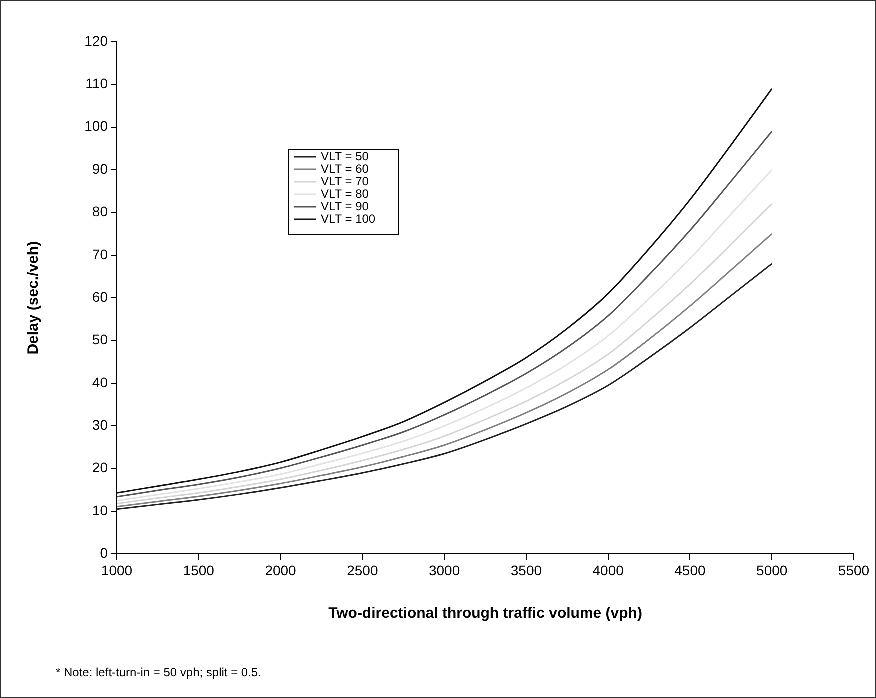  Describe the element at coordinates (281, 570) in the screenshot. I see `x-tick-label: 2000` at that location.